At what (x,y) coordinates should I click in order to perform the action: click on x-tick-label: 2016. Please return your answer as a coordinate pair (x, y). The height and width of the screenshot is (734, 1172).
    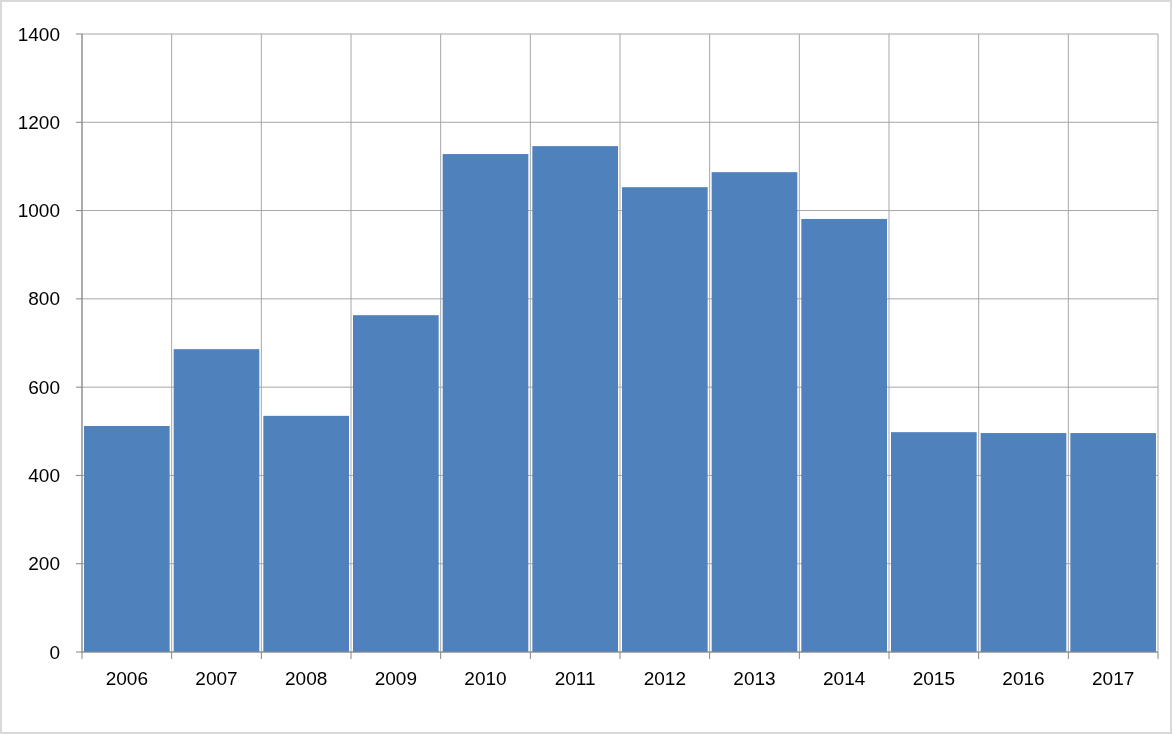
    Looking at the image, I should click on (1023, 678).